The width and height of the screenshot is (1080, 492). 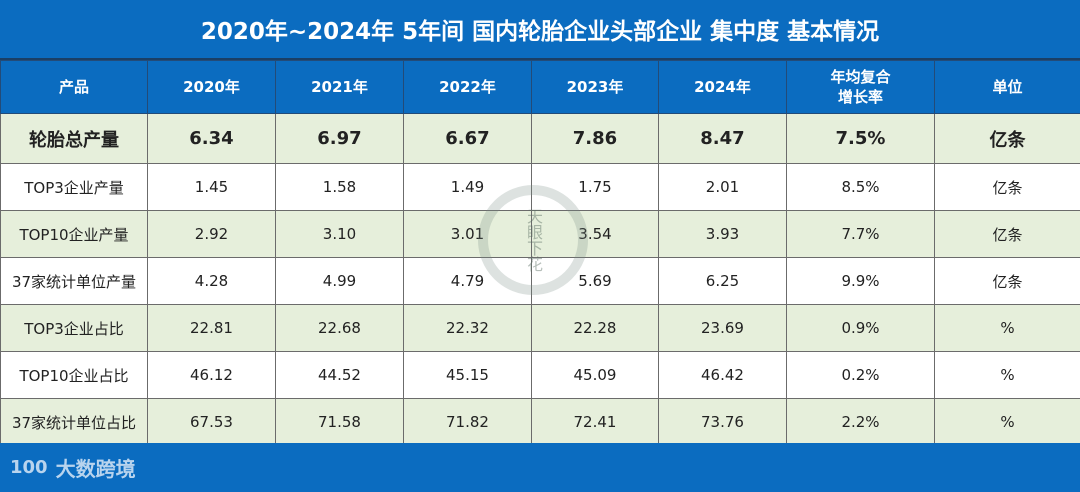 I want to click on header-row: 产品 2020年 2021年 2022年 2023年 2024年 年均复合 增长率 单位, so click(x=540, y=87).